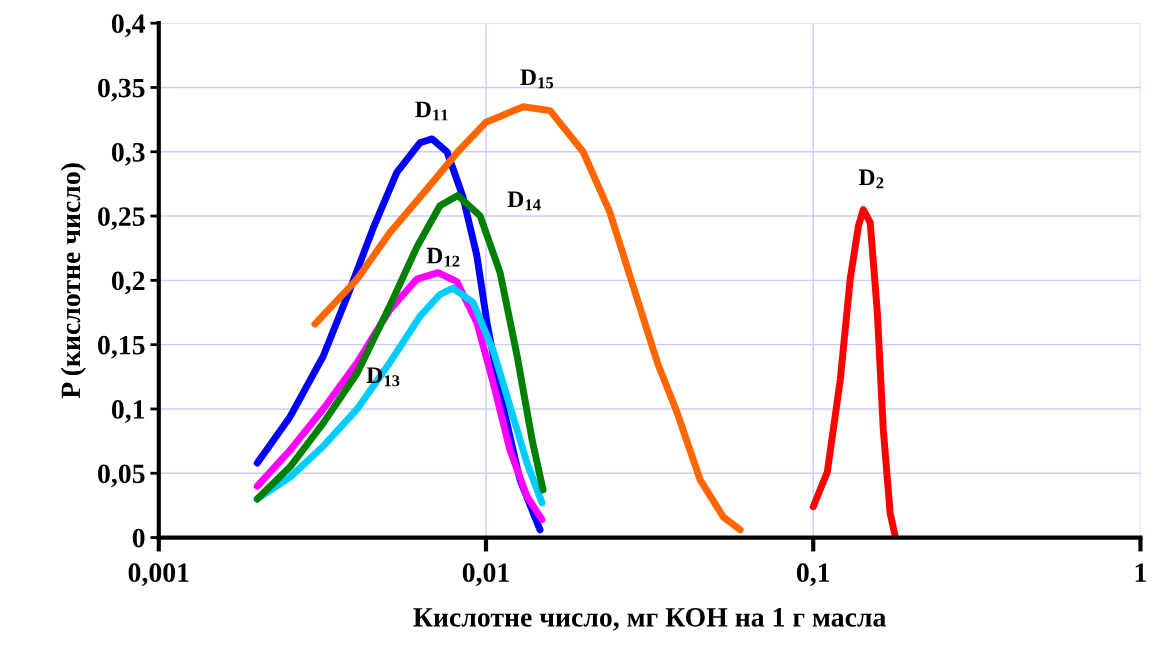 The image size is (1159, 662). What do you see at coordinates (1140, 572) in the screenshot?
I see `x-tick-label: 1` at bounding box center [1140, 572].